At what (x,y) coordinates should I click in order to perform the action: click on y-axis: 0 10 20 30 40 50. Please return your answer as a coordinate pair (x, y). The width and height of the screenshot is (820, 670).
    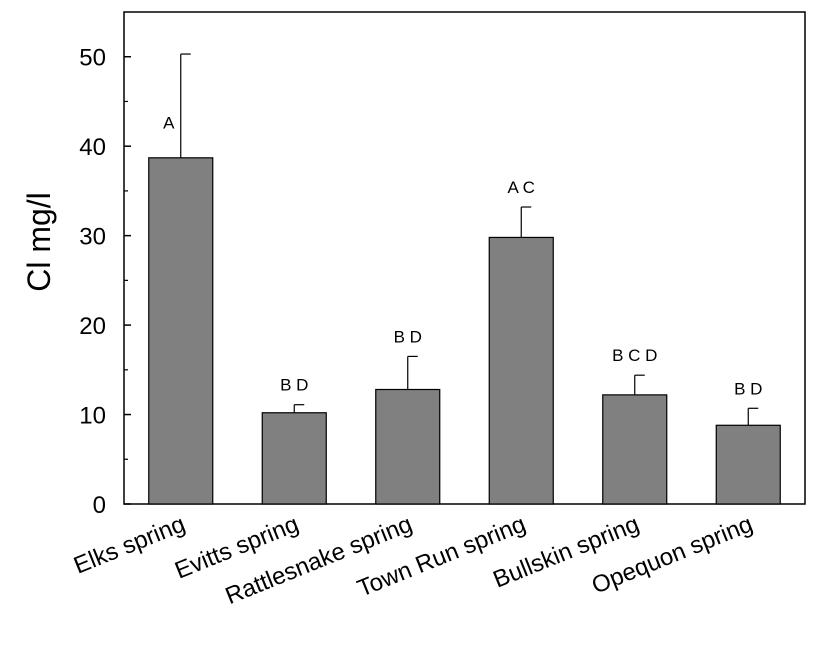
    Looking at the image, I should click on (105, 282).